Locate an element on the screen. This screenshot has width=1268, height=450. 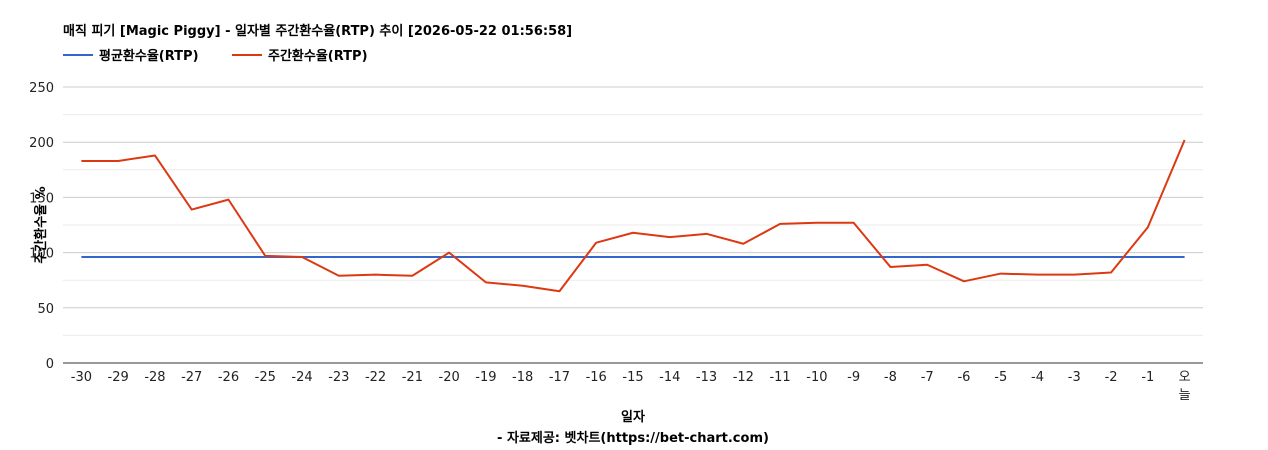
x-tick-label: -12 is located at coordinates (743, 377).